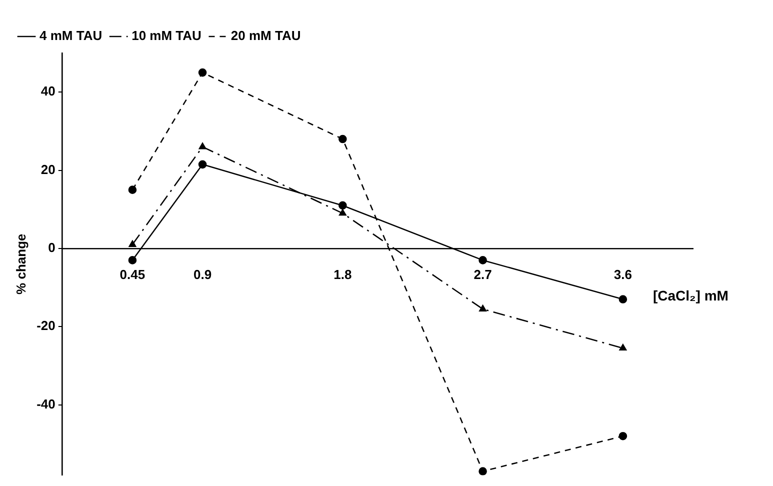  Describe the element at coordinates (167, 36) in the screenshot. I see `legend-label: 10 mM TAU` at that location.